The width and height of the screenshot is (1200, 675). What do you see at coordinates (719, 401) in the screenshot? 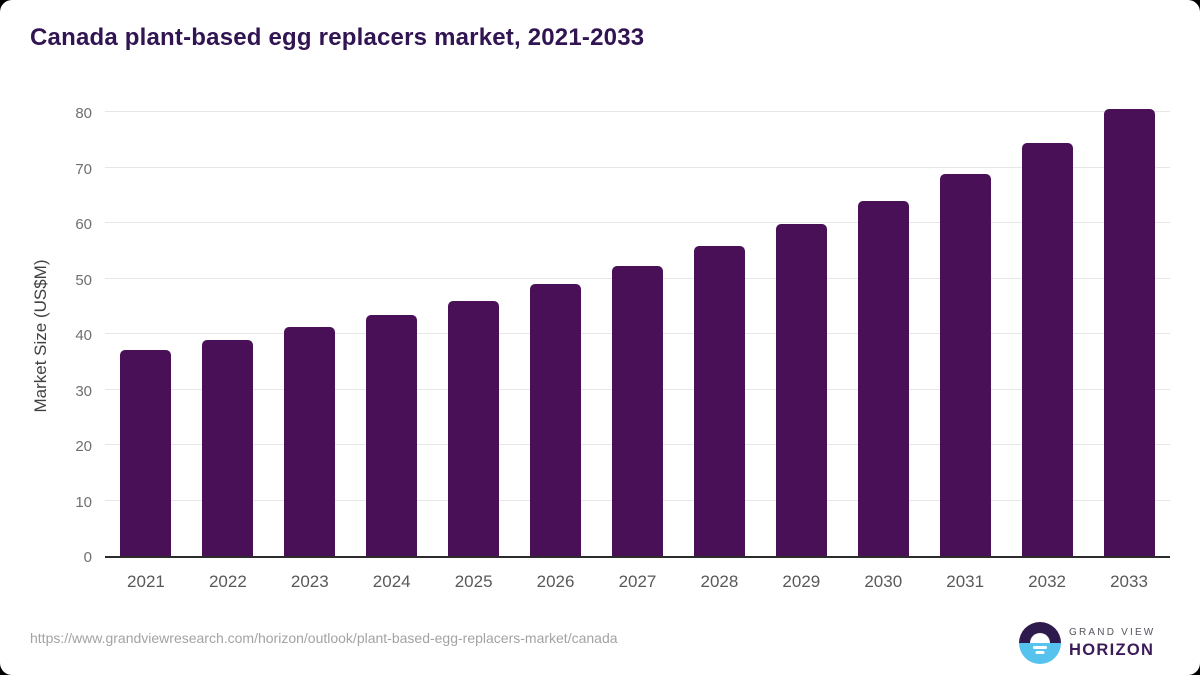
I see `bar-2028` at bounding box center [719, 401].